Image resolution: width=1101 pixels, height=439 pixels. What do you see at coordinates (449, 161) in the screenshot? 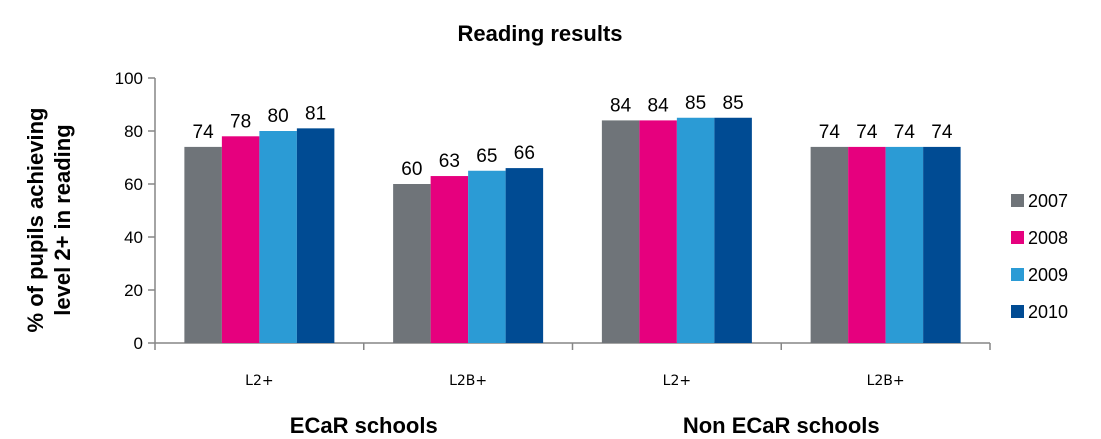
I see `data-label-2008-cat-1: 63` at bounding box center [449, 161].